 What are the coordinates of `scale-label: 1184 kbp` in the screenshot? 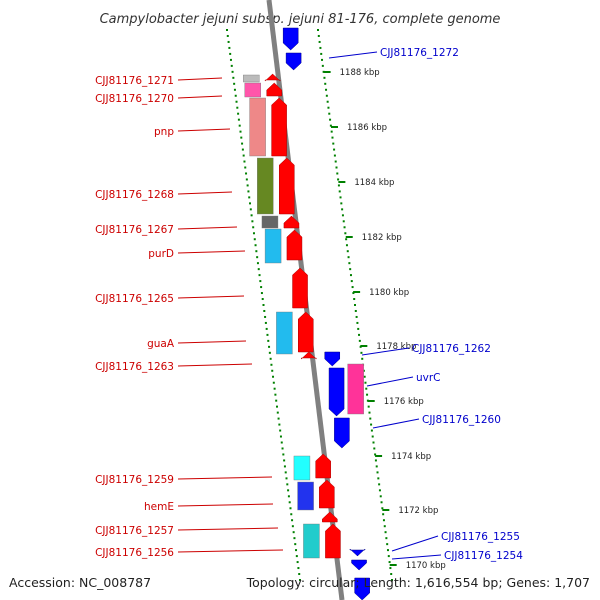 It's located at (374, 183).